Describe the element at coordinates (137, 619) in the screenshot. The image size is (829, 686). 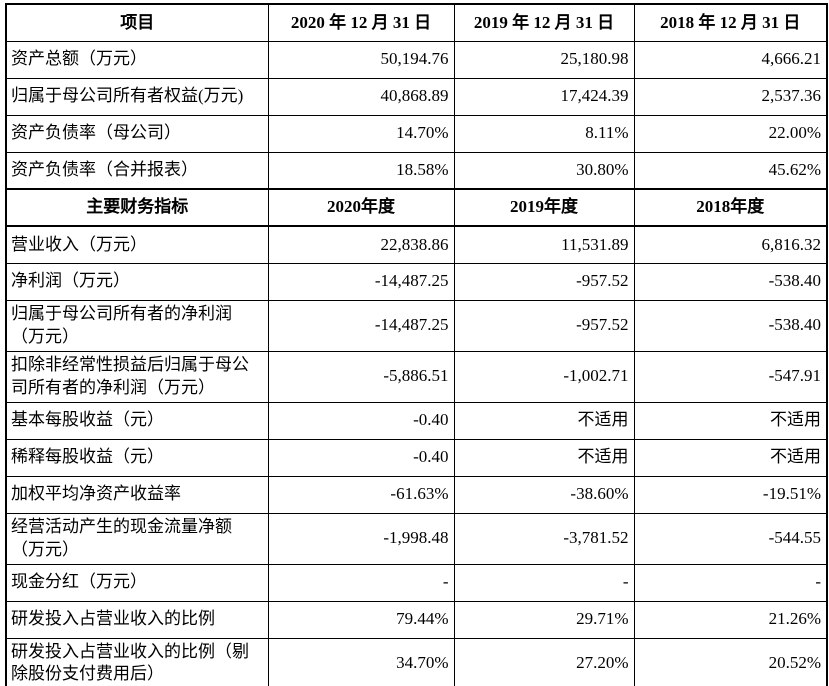
I see `row-label: 研发投入占营业收入的比例` at that location.